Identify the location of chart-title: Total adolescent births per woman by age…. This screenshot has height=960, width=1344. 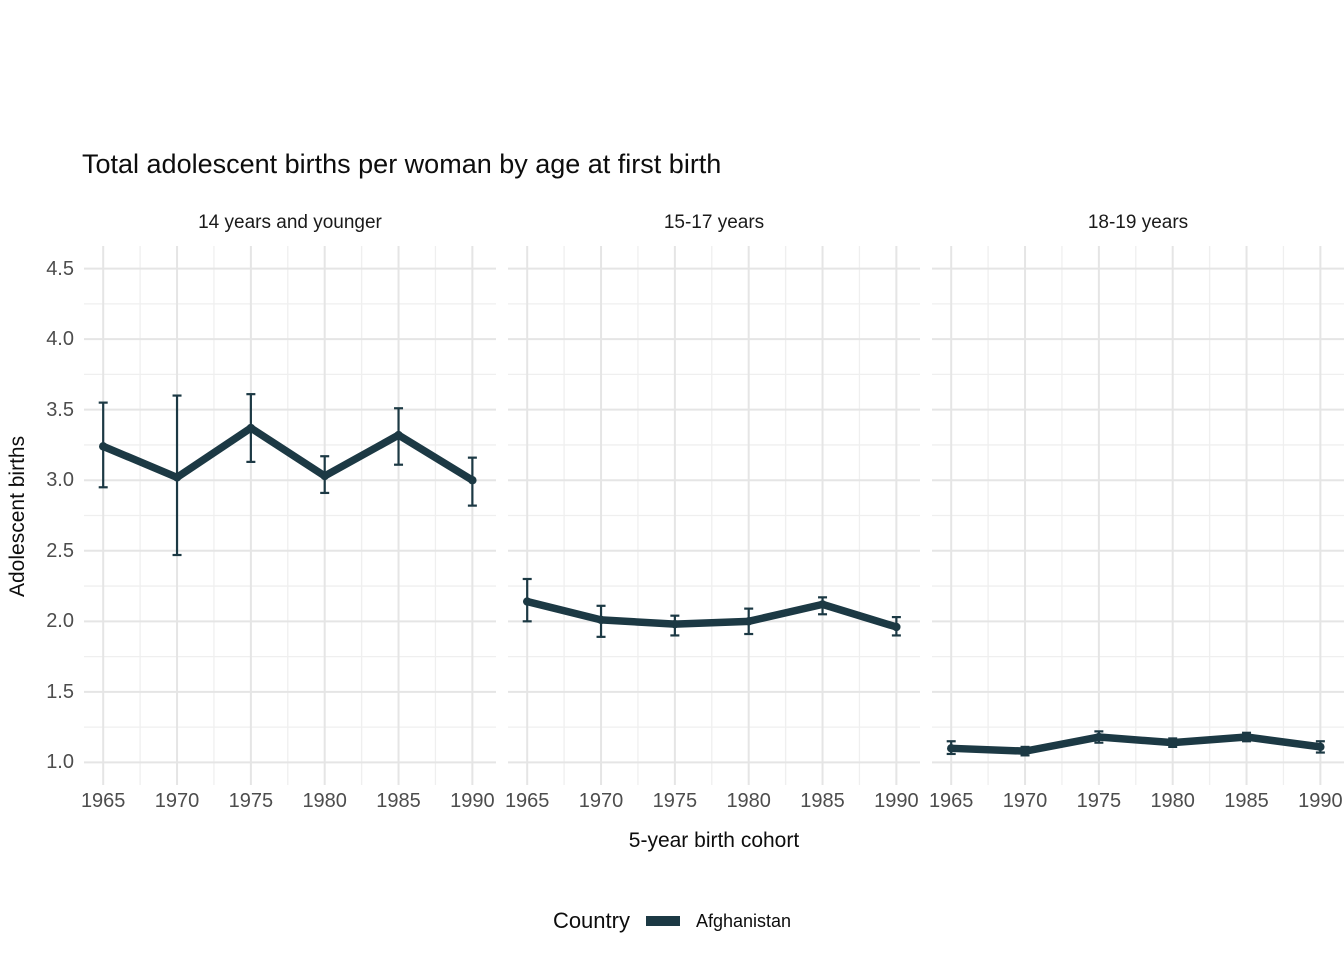
(402, 164).